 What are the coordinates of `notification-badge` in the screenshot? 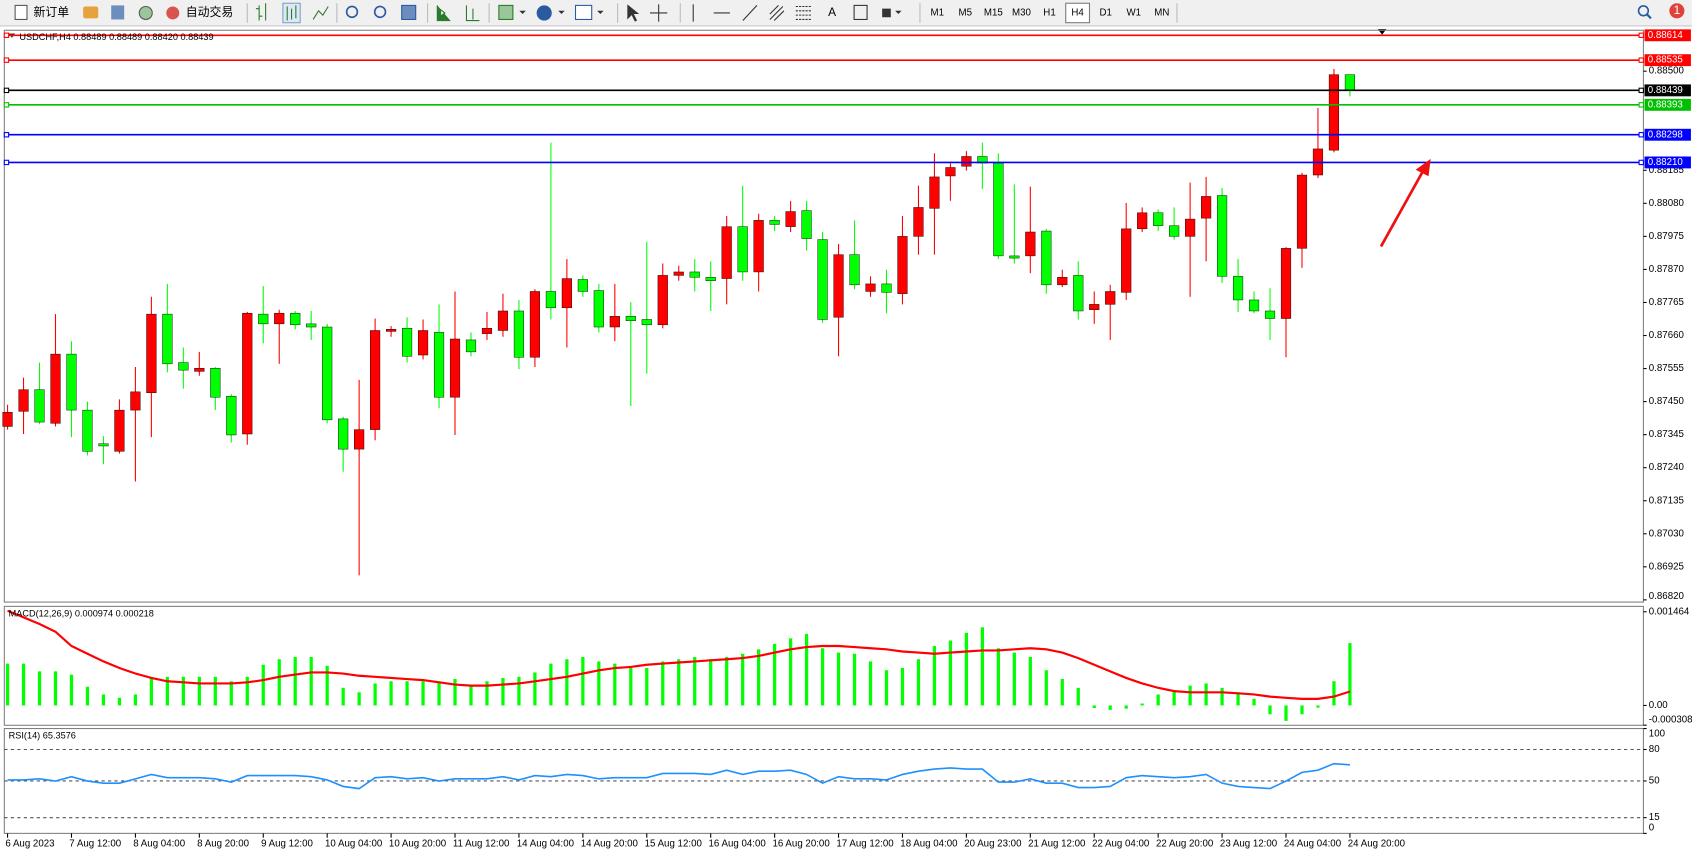 It's located at (1677, 11).